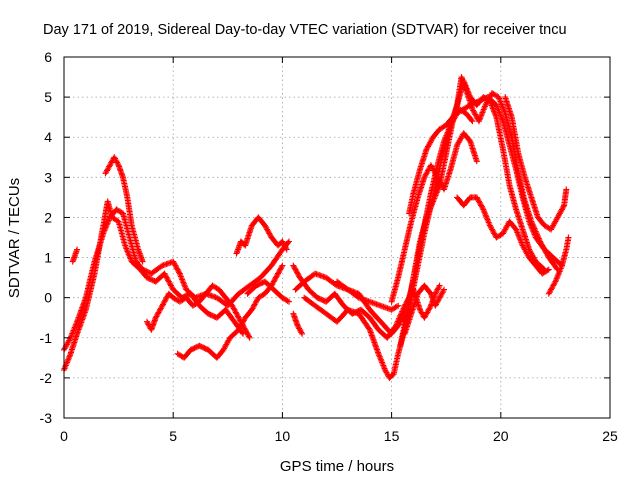 This screenshot has height=480, width=640. What do you see at coordinates (46, 418) in the screenshot?
I see `y-tick-label: -3` at bounding box center [46, 418].